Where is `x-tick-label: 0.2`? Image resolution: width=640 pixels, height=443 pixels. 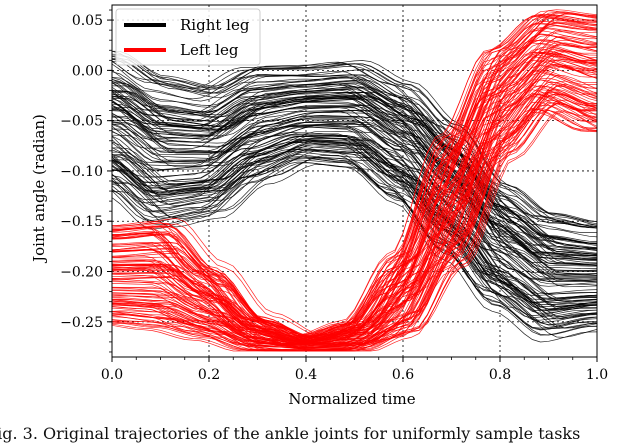 x-tick-label: 0.2 is located at coordinates (209, 375).